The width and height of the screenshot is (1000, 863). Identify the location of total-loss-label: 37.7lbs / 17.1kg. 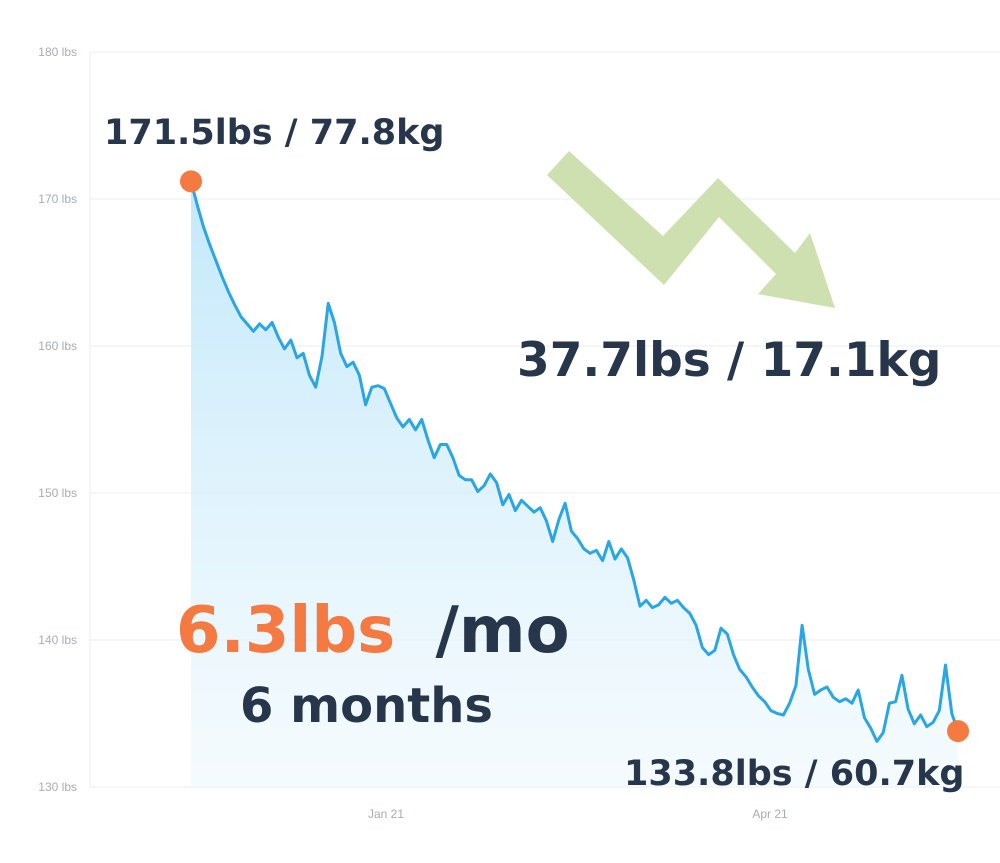
(729, 360).